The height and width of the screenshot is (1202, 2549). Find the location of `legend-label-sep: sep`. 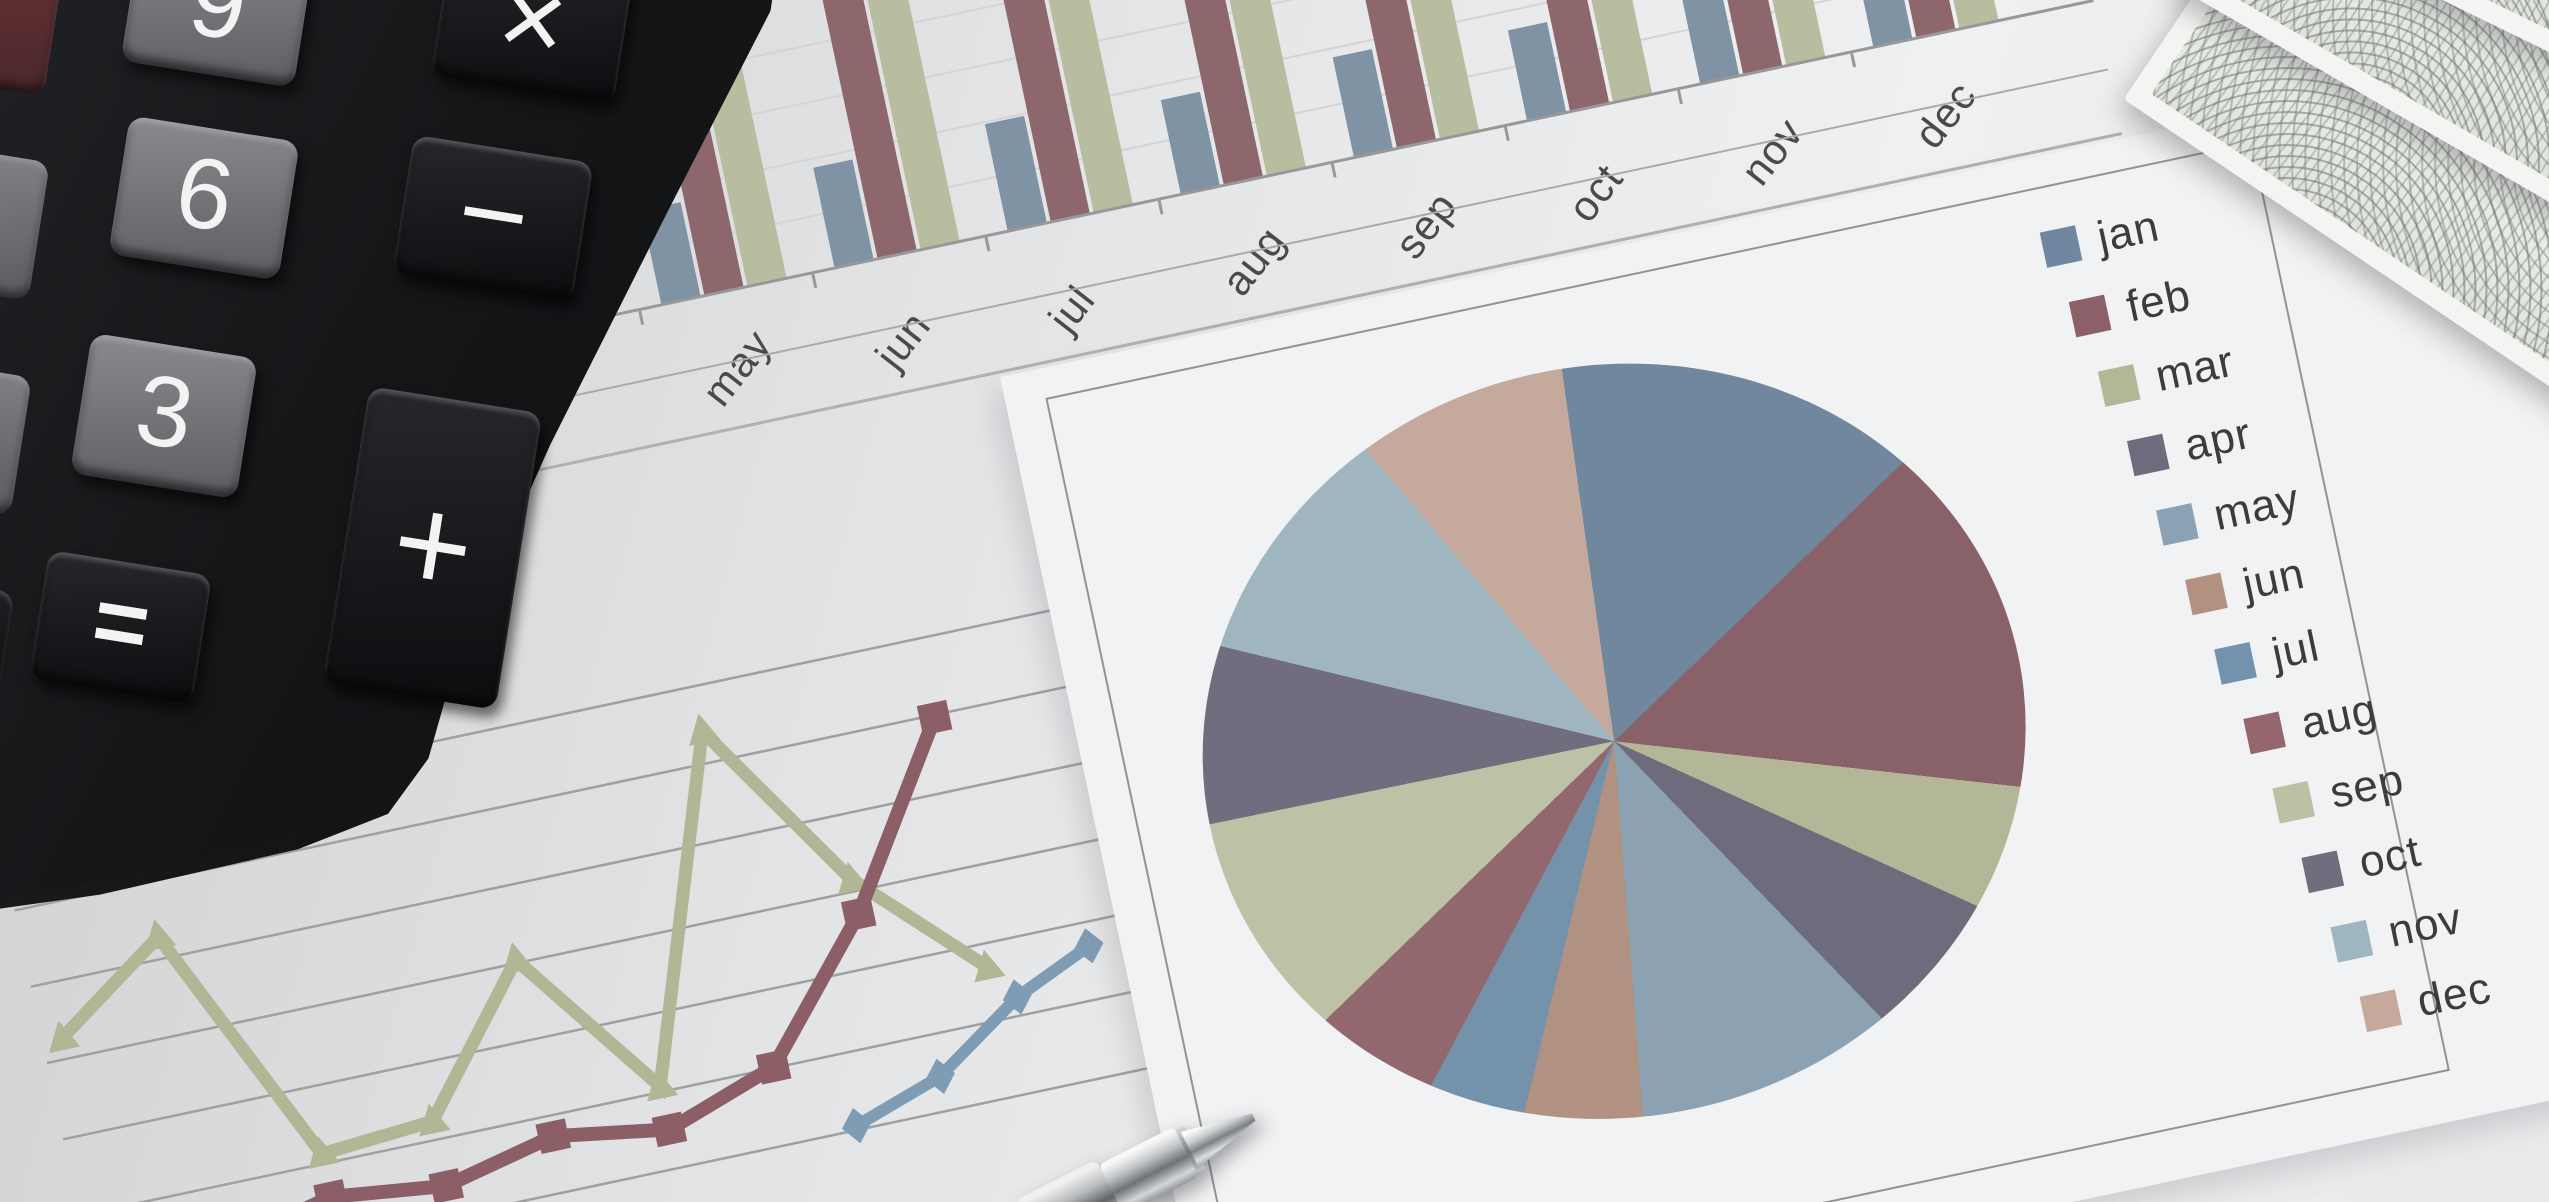

legend-label-sep: sep is located at coordinates (2367, 786).